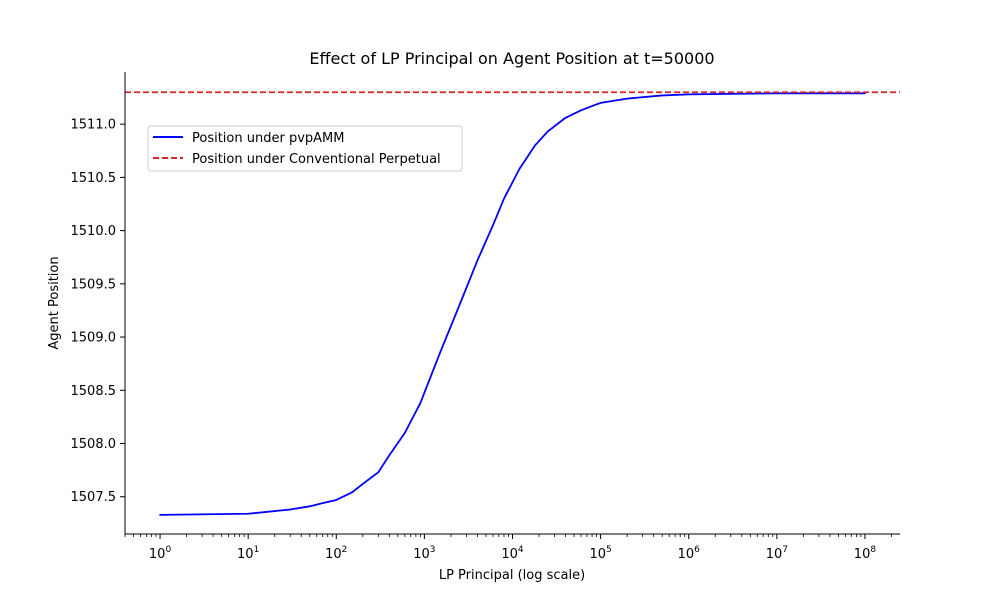 This screenshot has height=600, width=1000. I want to click on legend-label-conventional: Position under Conventional Perpetual, so click(316, 159).